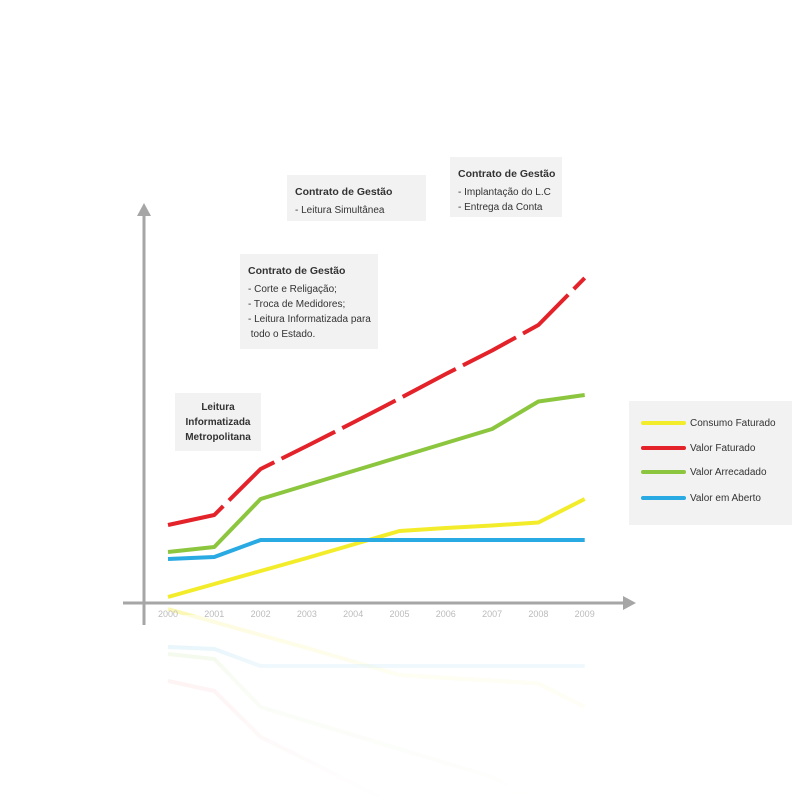 The image size is (800, 800). Describe the element at coordinates (218, 407) in the screenshot. I see `annotation-line: Leitura` at that location.